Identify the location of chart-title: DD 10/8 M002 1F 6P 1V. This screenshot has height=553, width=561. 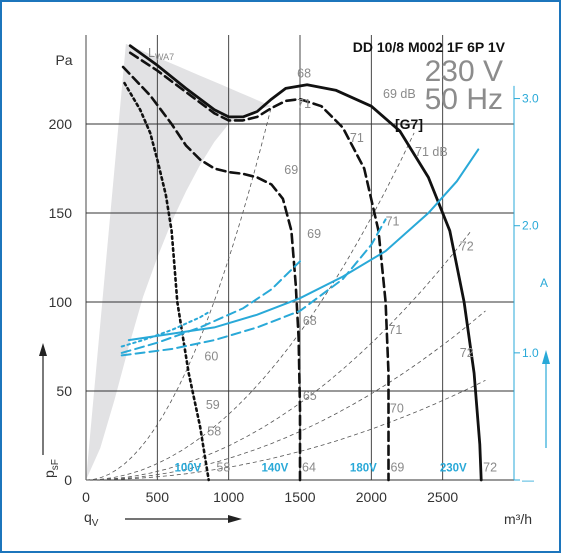
(429, 47).